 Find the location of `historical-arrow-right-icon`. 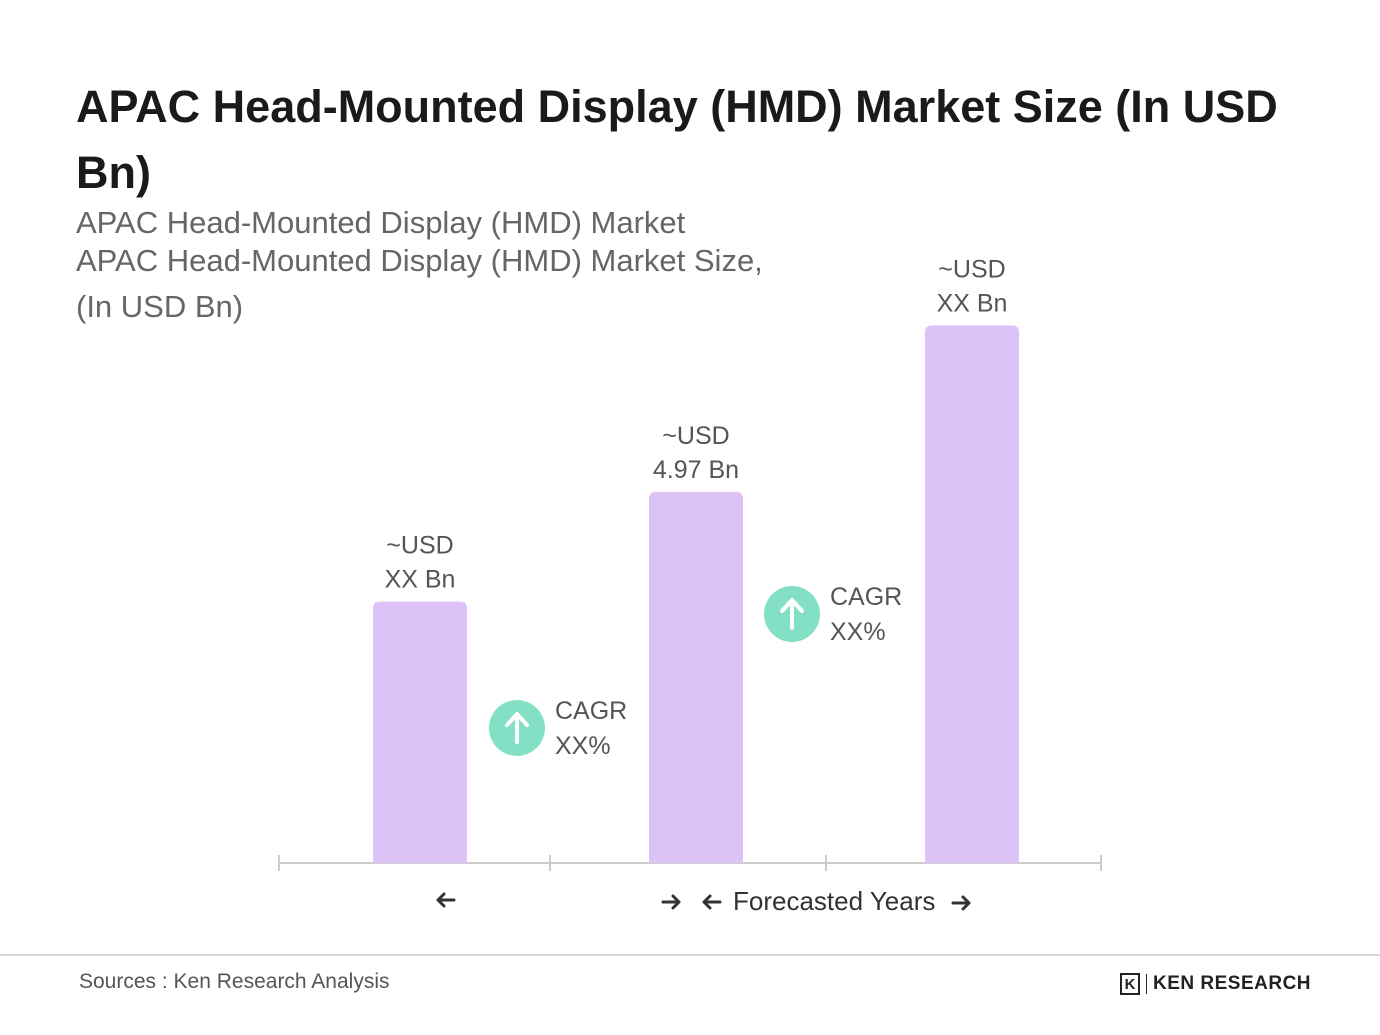

historical-arrow-right-icon is located at coordinates (671, 902).